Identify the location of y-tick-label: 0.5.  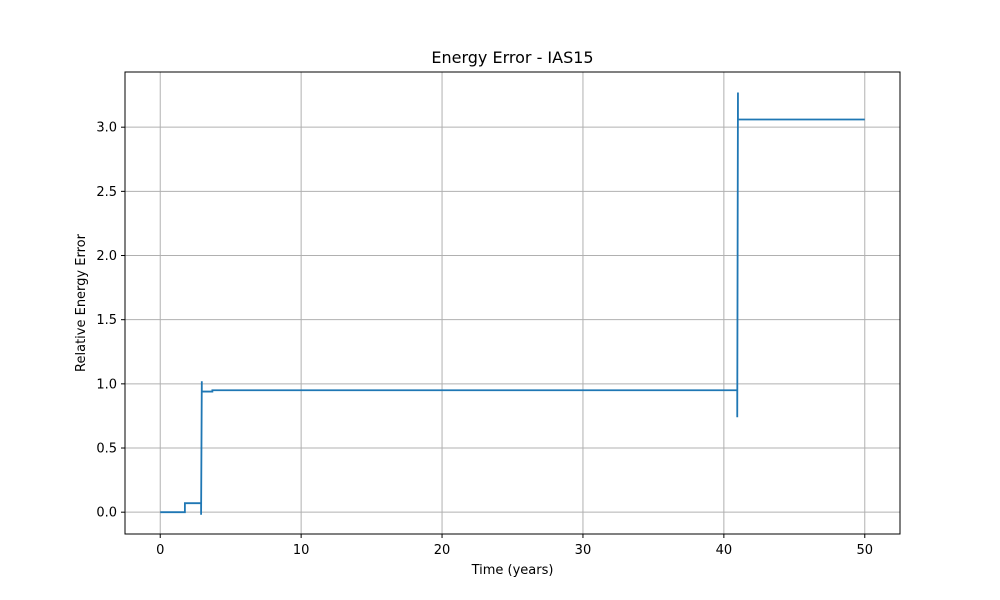
(106, 449).